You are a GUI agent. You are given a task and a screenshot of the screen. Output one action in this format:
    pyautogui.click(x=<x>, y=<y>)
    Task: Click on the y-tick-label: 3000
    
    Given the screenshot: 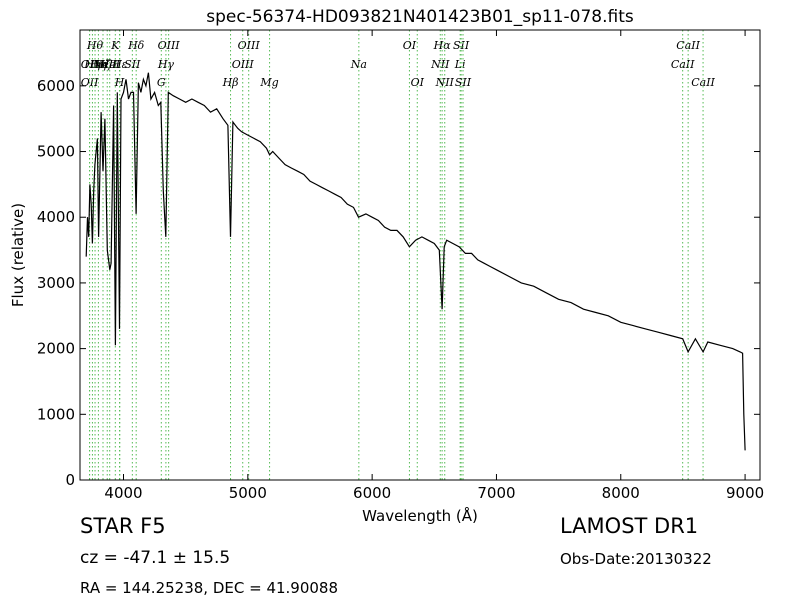 What is the action you would take?
    pyautogui.click(x=56, y=283)
    